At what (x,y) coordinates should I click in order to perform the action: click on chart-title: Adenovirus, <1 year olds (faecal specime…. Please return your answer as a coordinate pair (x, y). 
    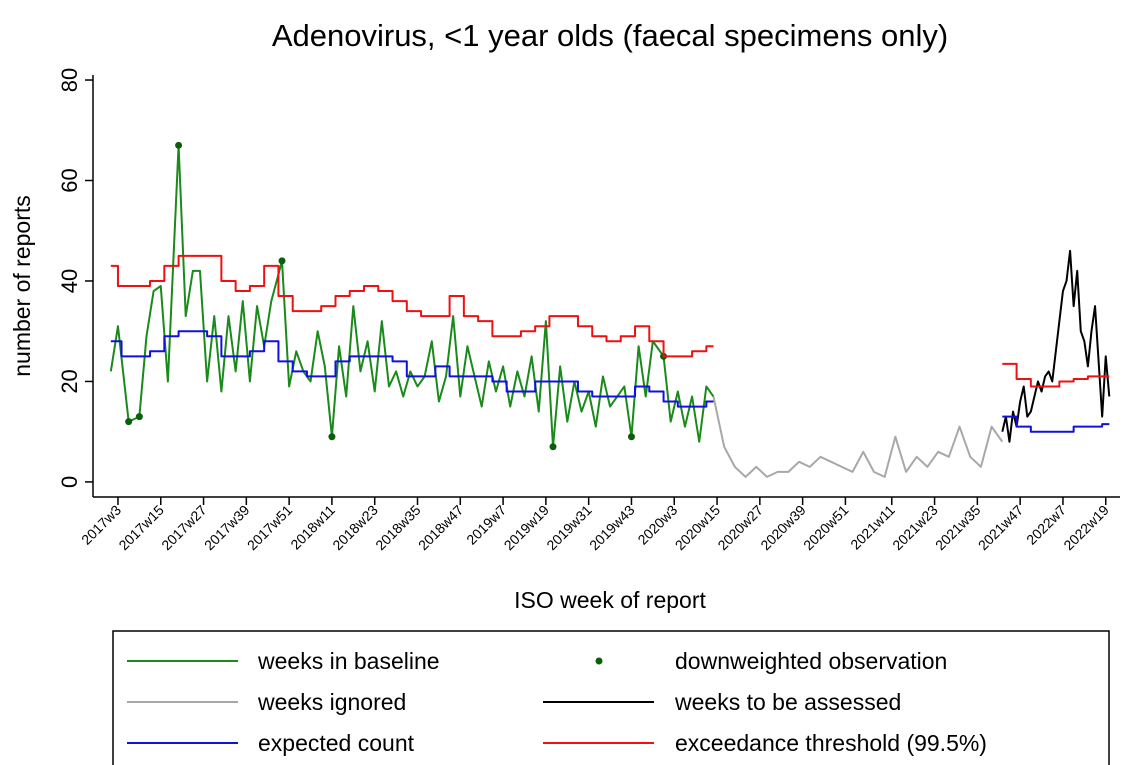
    Looking at the image, I should click on (610, 35).